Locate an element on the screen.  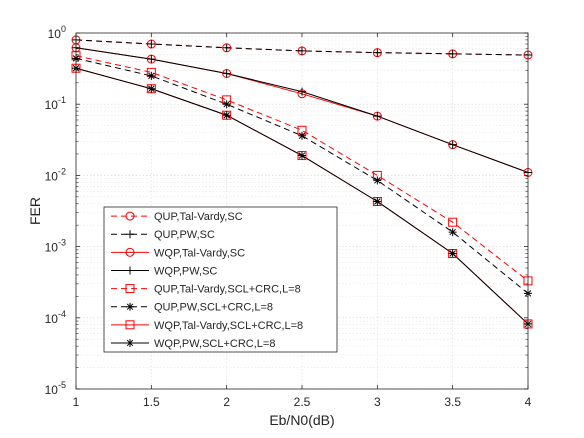
y-tick-label: 10⁻⁵ is located at coordinates (55, 388).